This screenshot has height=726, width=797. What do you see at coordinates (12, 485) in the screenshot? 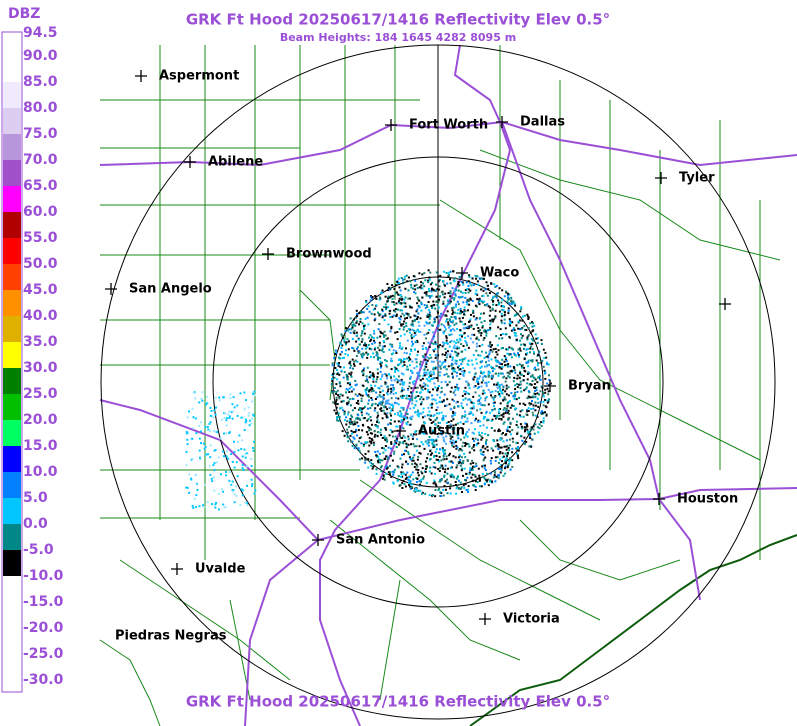
I see `legend-swatch` at bounding box center [12, 485].